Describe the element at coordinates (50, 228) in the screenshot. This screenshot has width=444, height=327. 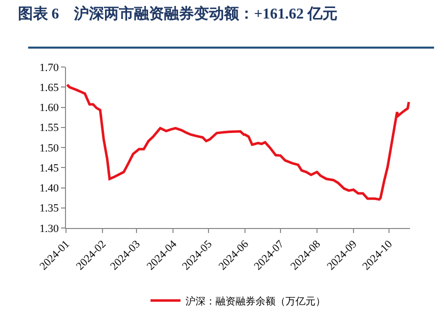
I see `y-tick-label: 1.30` at that location.